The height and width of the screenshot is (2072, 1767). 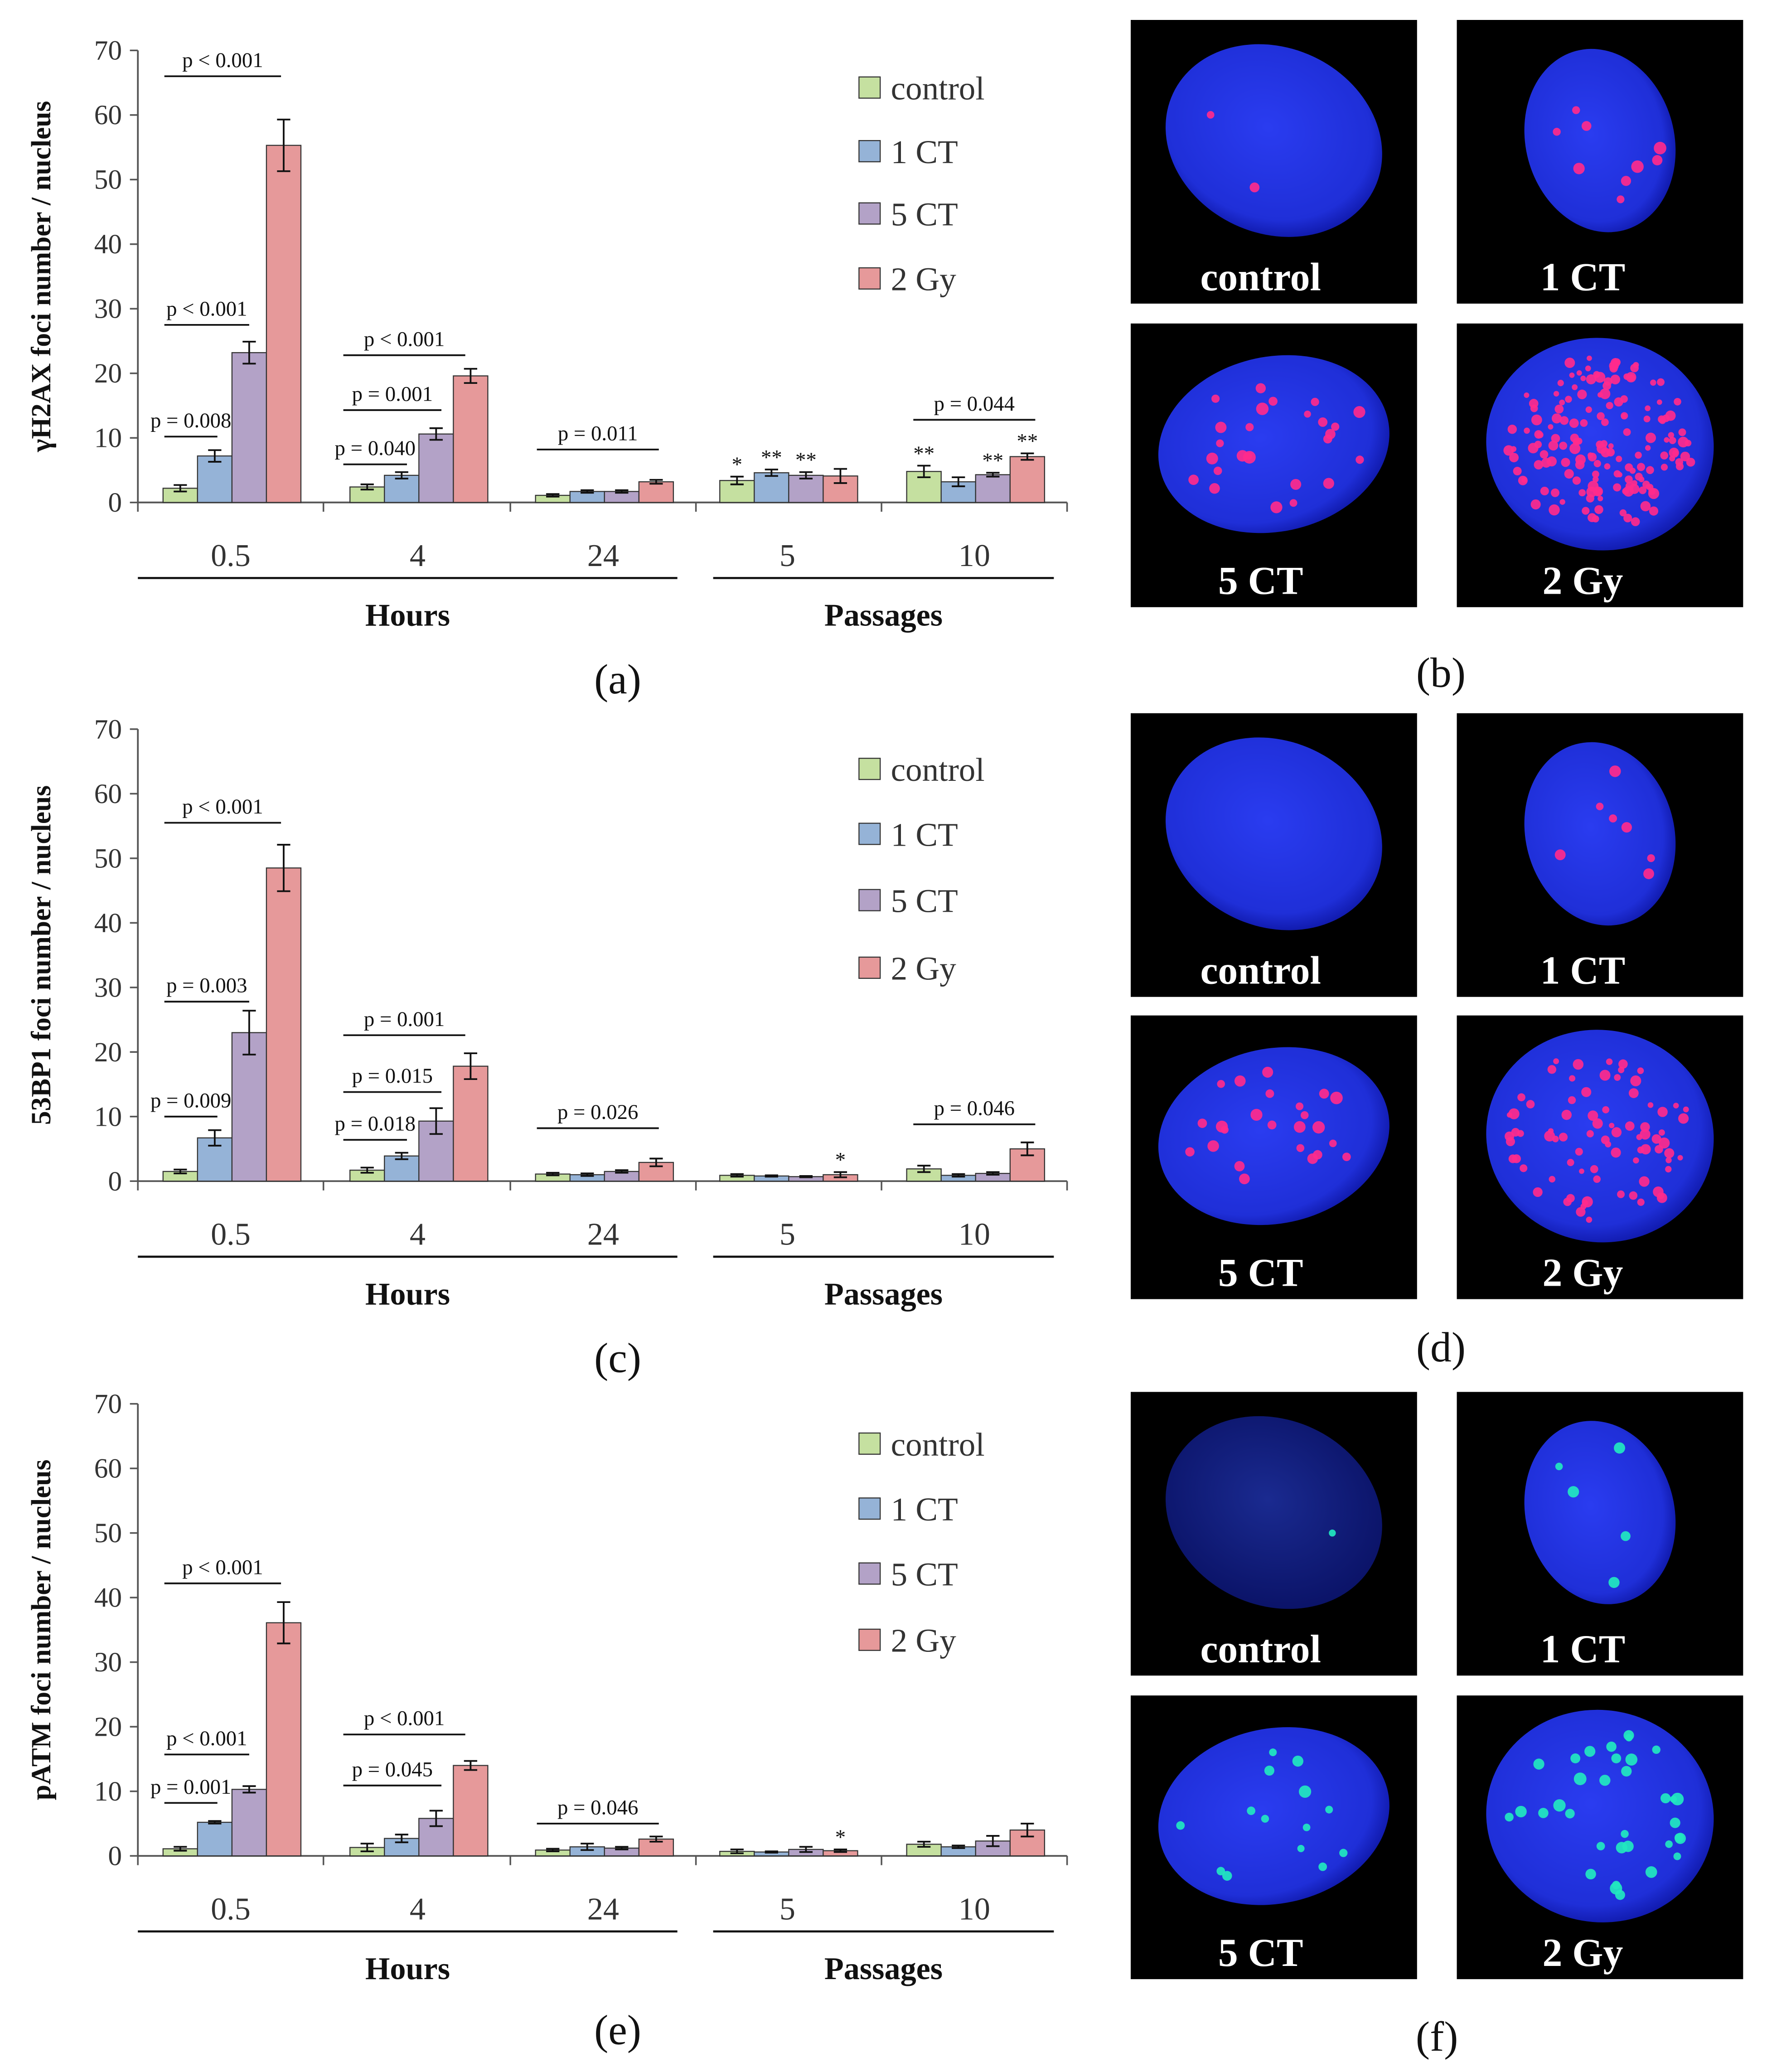 I want to click on micrograph-label: 5 CT, so click(x=1260, y=1272).